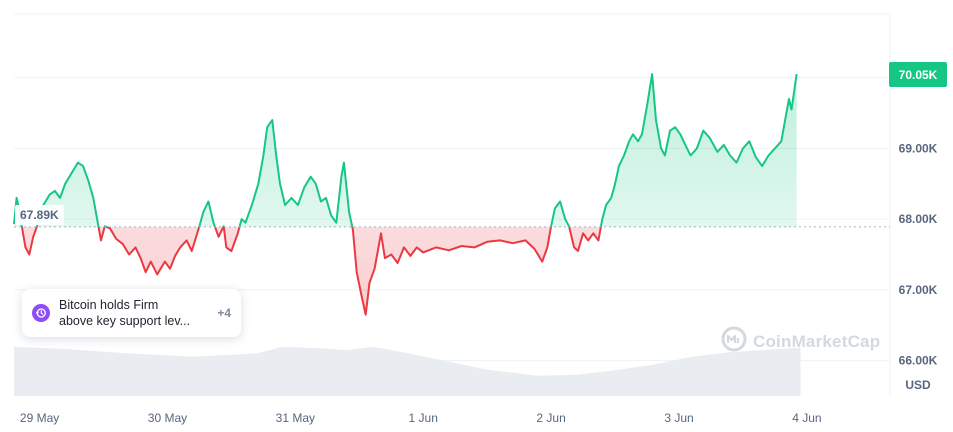  What do you see at coordinates (918, 74) in the screenshot?
I see `current-price-badge: 70.05K` at bounding box center [918, 74].